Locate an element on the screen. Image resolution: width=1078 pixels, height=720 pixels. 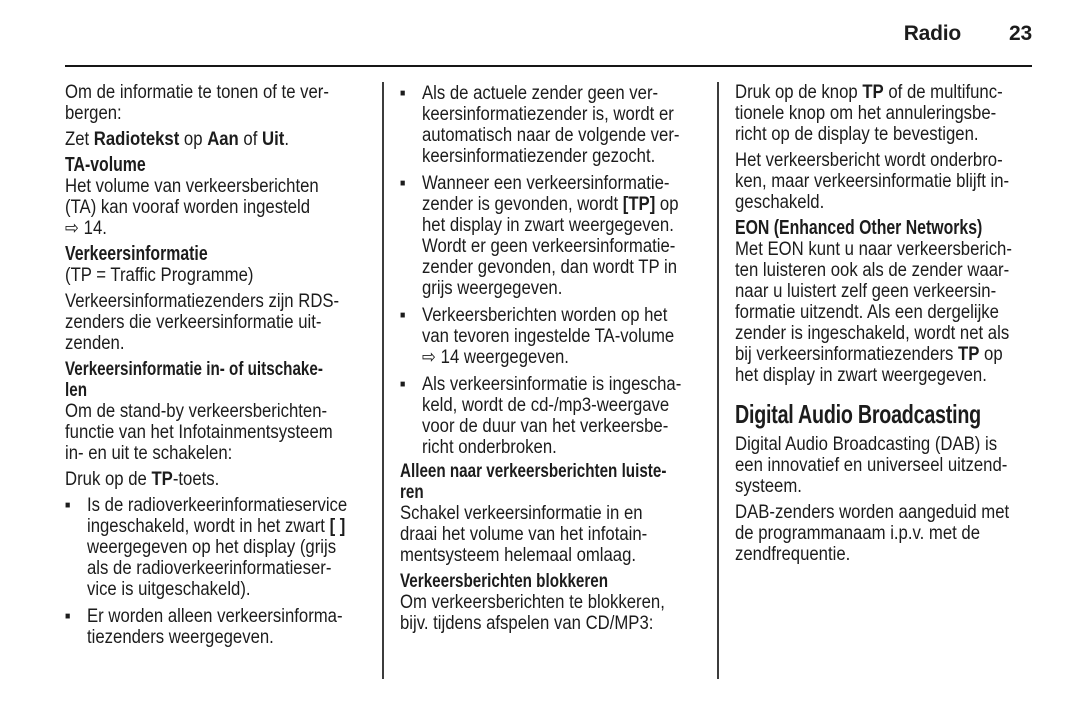
page-number: 23 is located at coordinates (1020, 33).